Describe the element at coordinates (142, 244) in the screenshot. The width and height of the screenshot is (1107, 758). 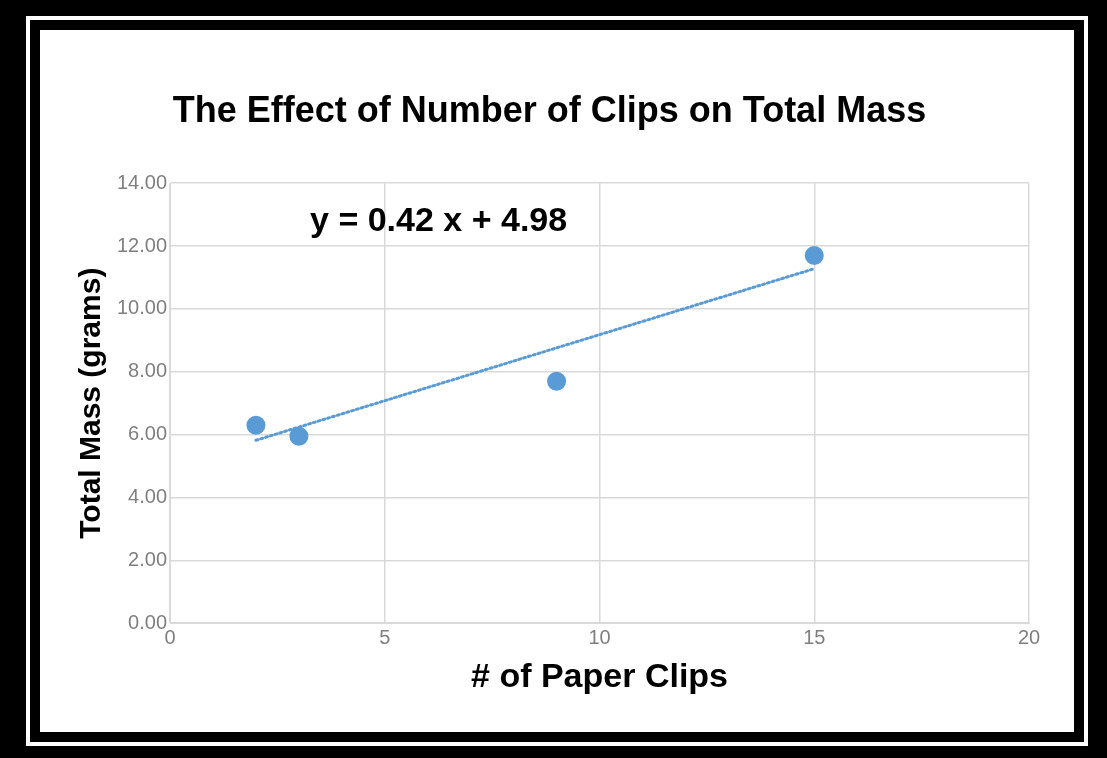
I see `y-tick-label: 12.00` at that location.